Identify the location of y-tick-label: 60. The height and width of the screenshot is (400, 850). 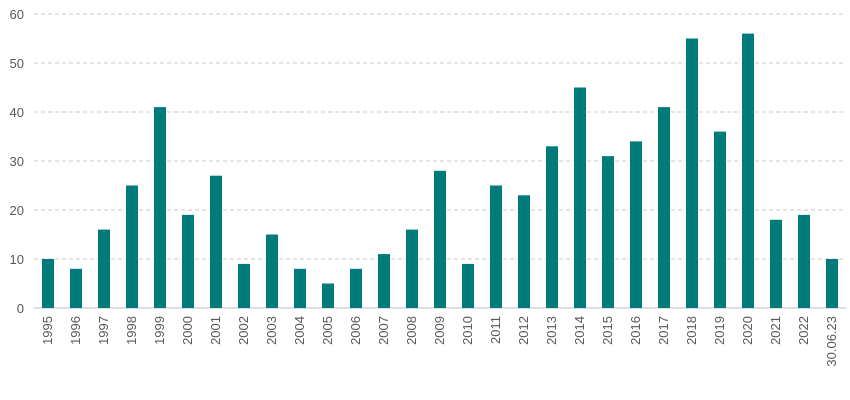
(17, 14).